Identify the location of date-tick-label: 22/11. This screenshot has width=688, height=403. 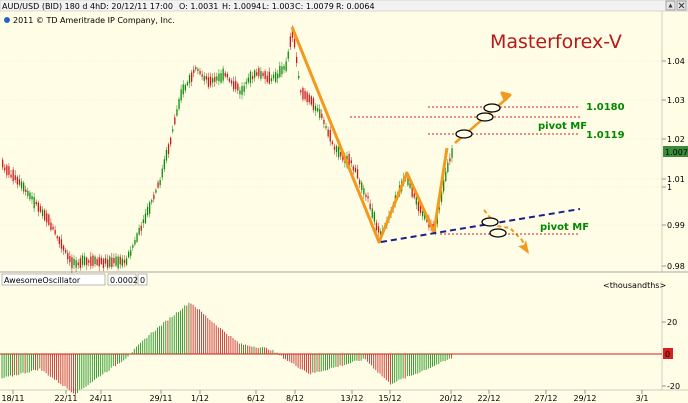
(65, 398).